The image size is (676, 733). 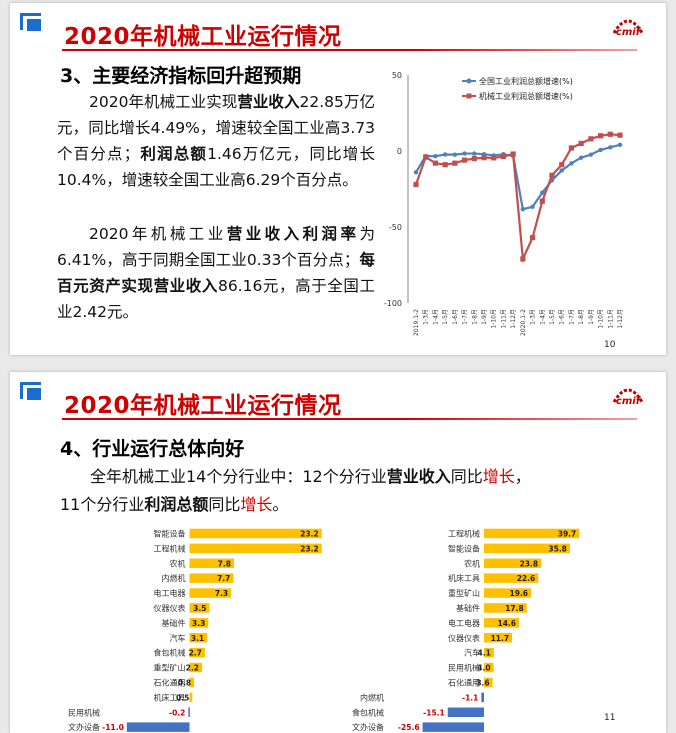 What do you see at coordinates (181, 76) in the screenshot?
I see `section-heading: 3、主要经济指标回升超预期` at bounding box center [181, 76].